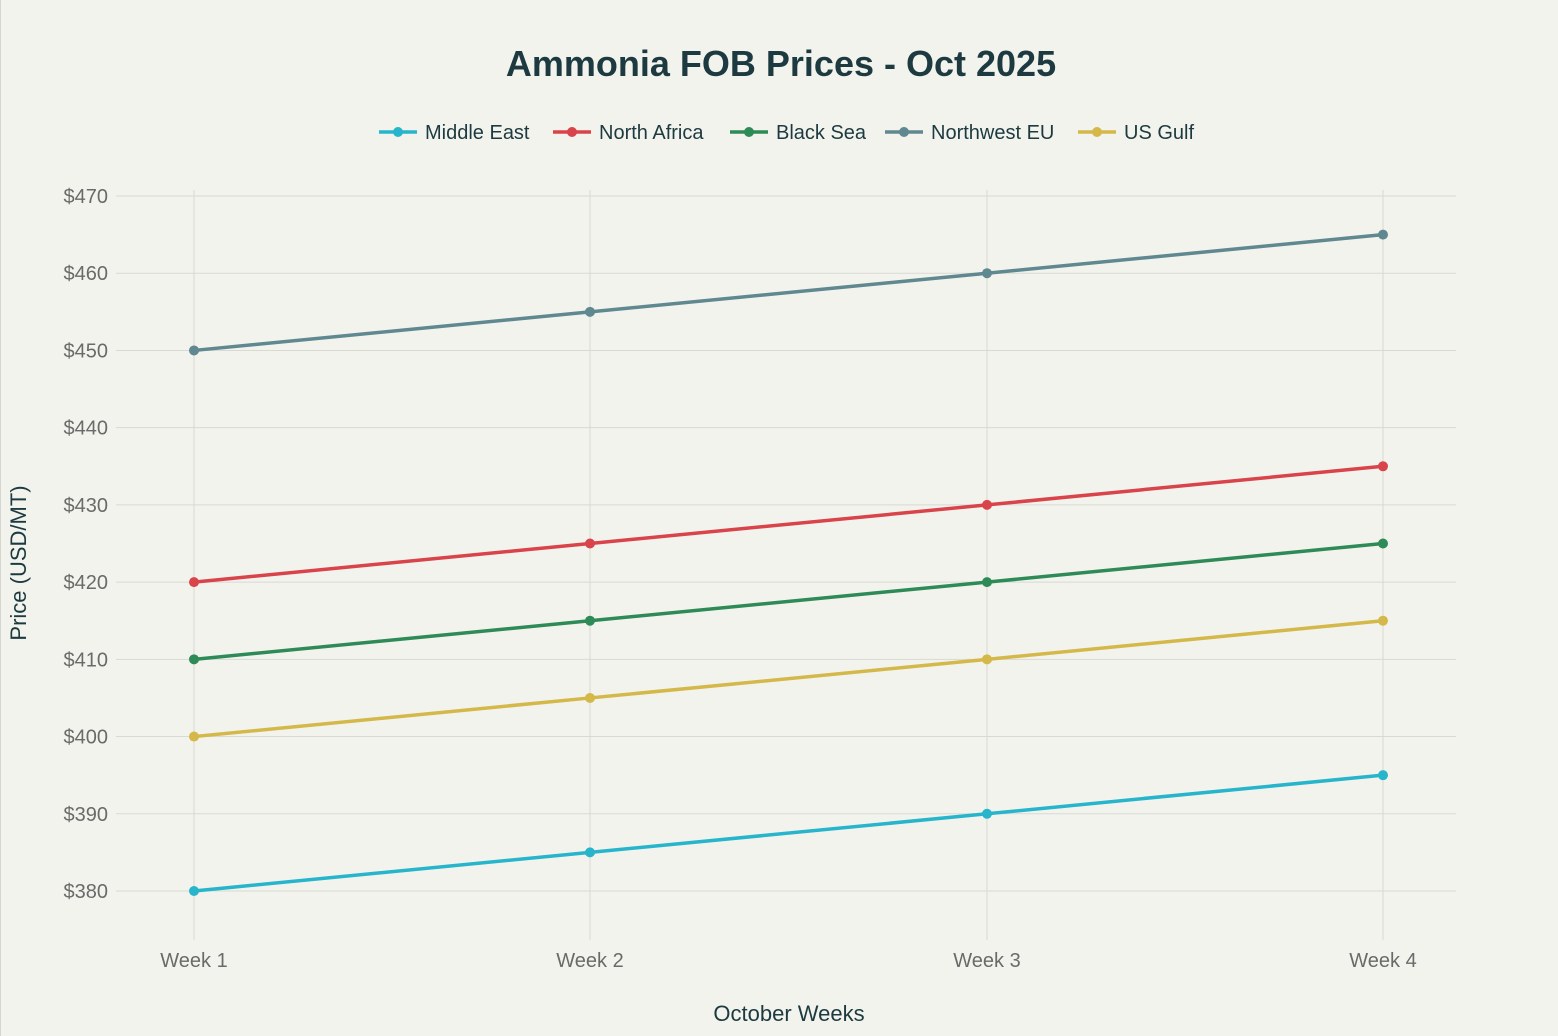 This screenshot has height=1036, width=1558. What do you see at coordinates (651, 133) in the screenshot?
I see `legend-label: North Africa` at bounding box center [651, 133].